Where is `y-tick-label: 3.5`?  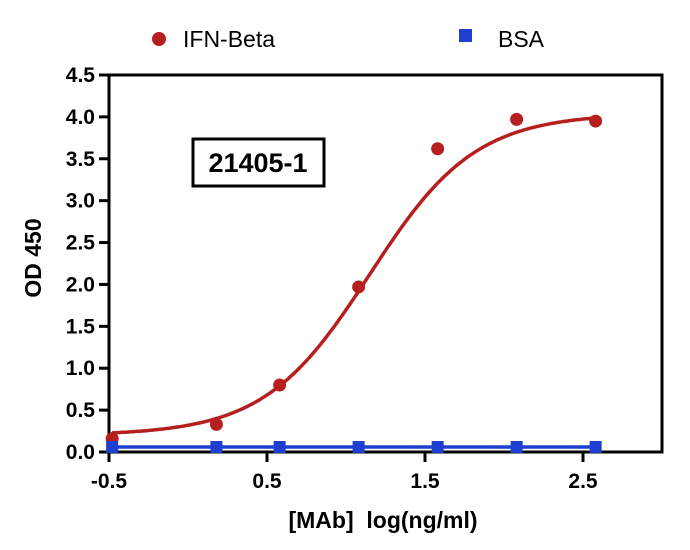 y-tick-label: 3.5 is located at coordinates (81, 159).